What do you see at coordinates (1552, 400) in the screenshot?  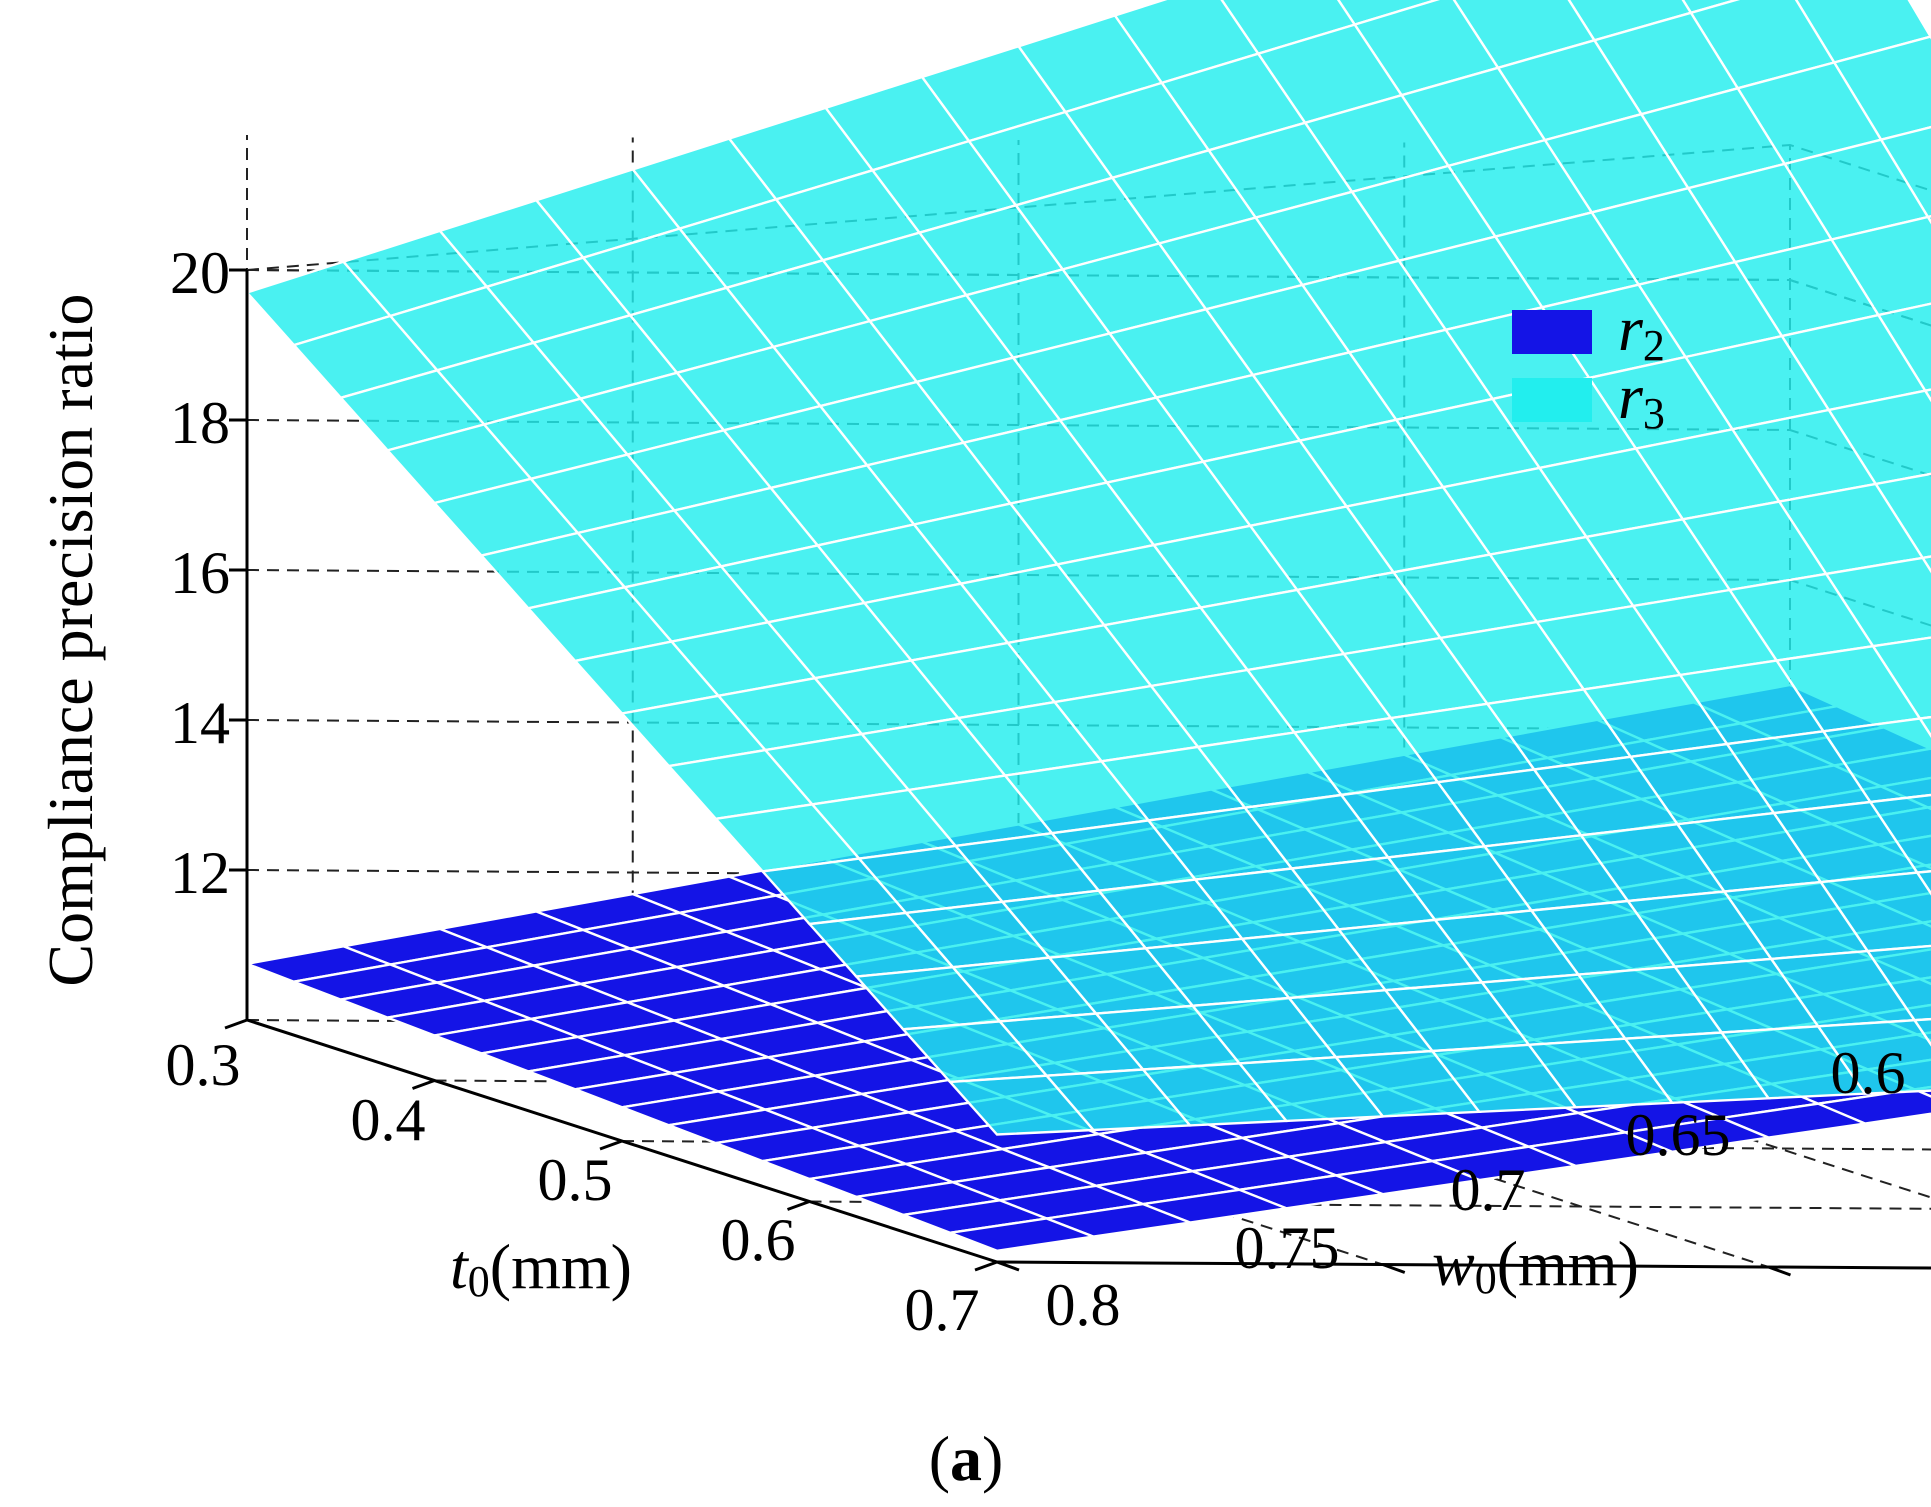 I see `legend-swatch-r3` at bounding box center [1552, 400].